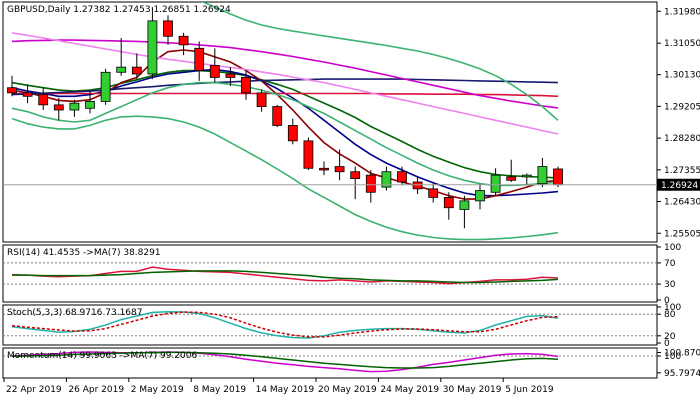 The height and width of the screenshot is (400, 700). Describe the element at coordinates (219, 390) in the screenshot. I see `date-tick-label: 8 May 2019` at that location.